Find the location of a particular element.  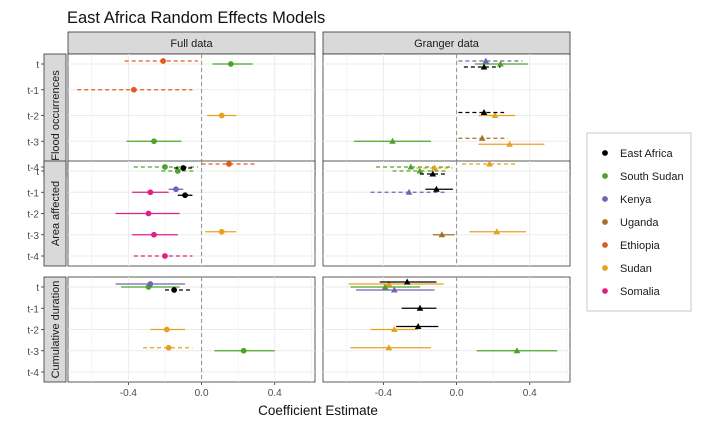

legend-label: Ethiopia is located at coordinates (640, 246).